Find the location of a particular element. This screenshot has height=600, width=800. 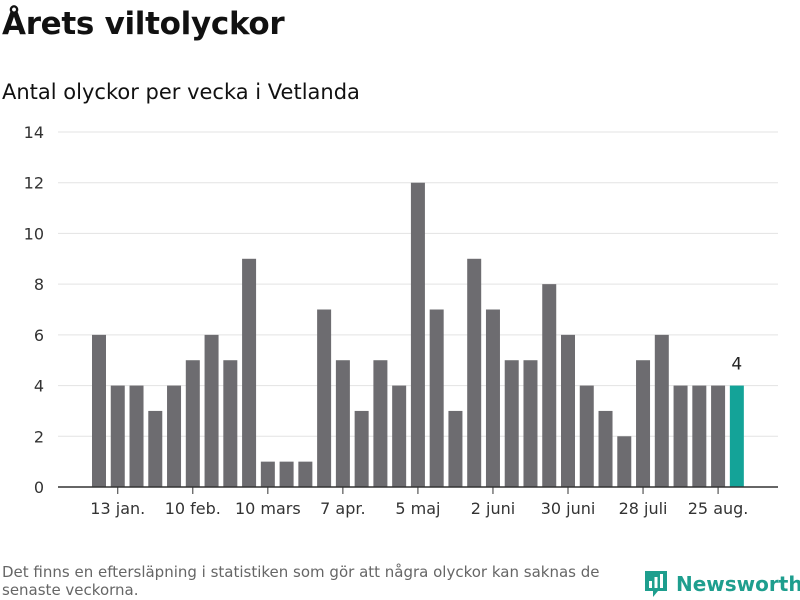

y-tick-label: 4 is located at coordinates (39, 386).